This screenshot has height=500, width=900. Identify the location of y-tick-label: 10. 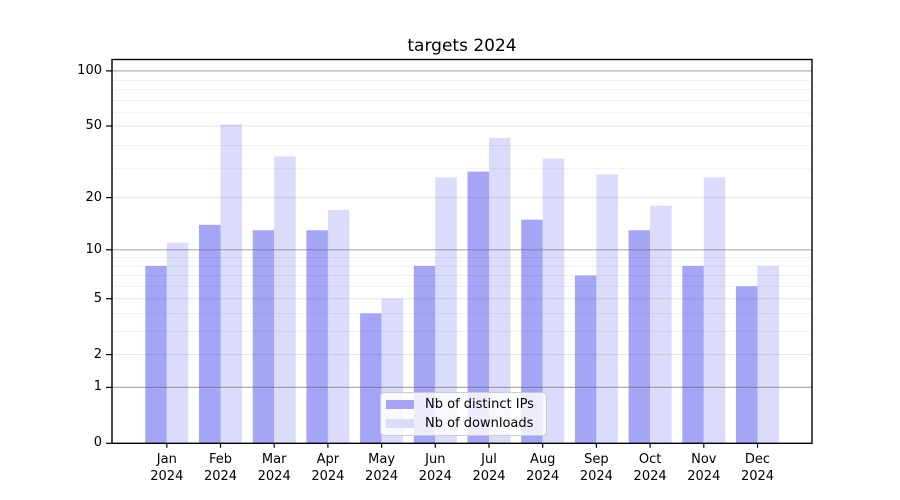
(93, 249).